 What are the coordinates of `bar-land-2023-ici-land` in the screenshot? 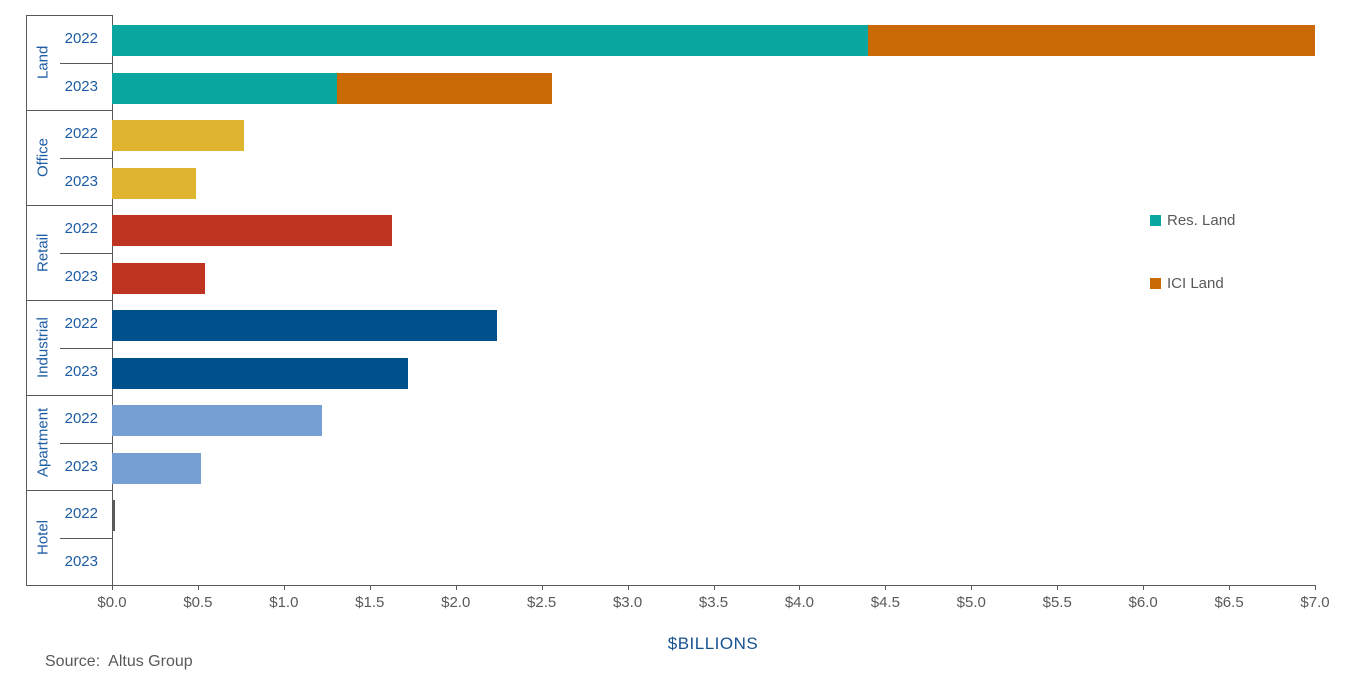 It's located at (444, 88).